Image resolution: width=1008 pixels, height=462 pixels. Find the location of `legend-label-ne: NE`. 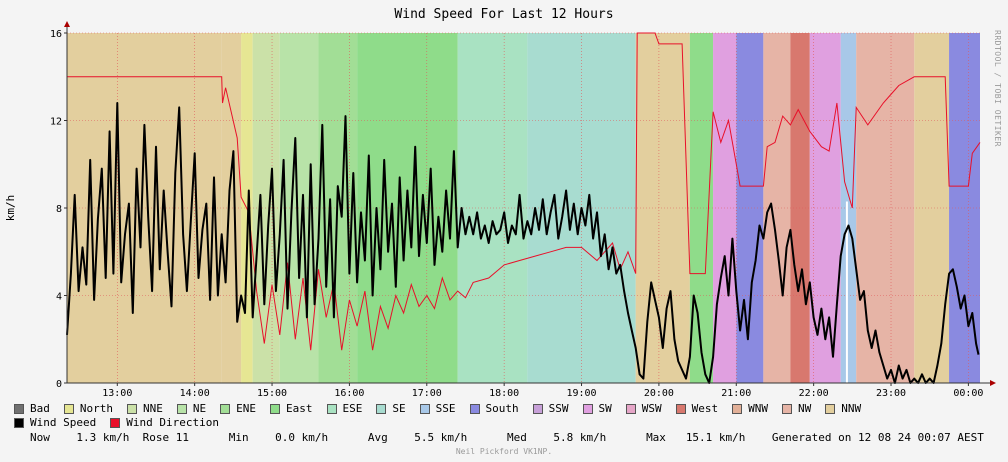

legend-label-ne: NE is located at coordinates (199, 408).